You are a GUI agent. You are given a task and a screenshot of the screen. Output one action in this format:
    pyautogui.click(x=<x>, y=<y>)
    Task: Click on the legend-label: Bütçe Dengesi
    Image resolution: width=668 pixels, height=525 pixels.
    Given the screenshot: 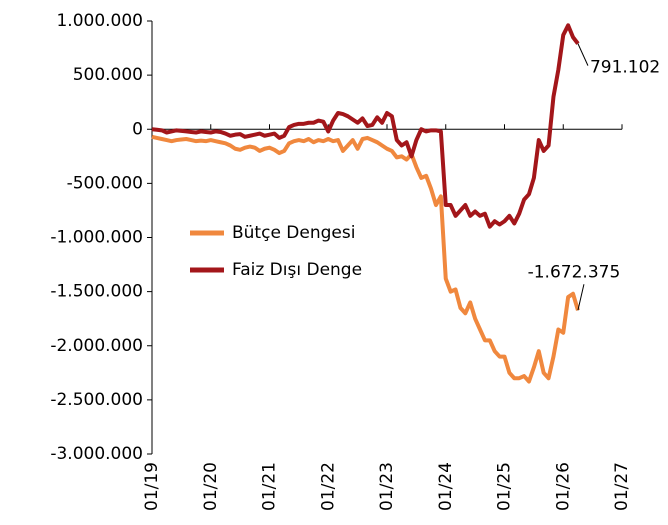 What is the action you would take?
    pyautogui.click(x=293, y=233)
    